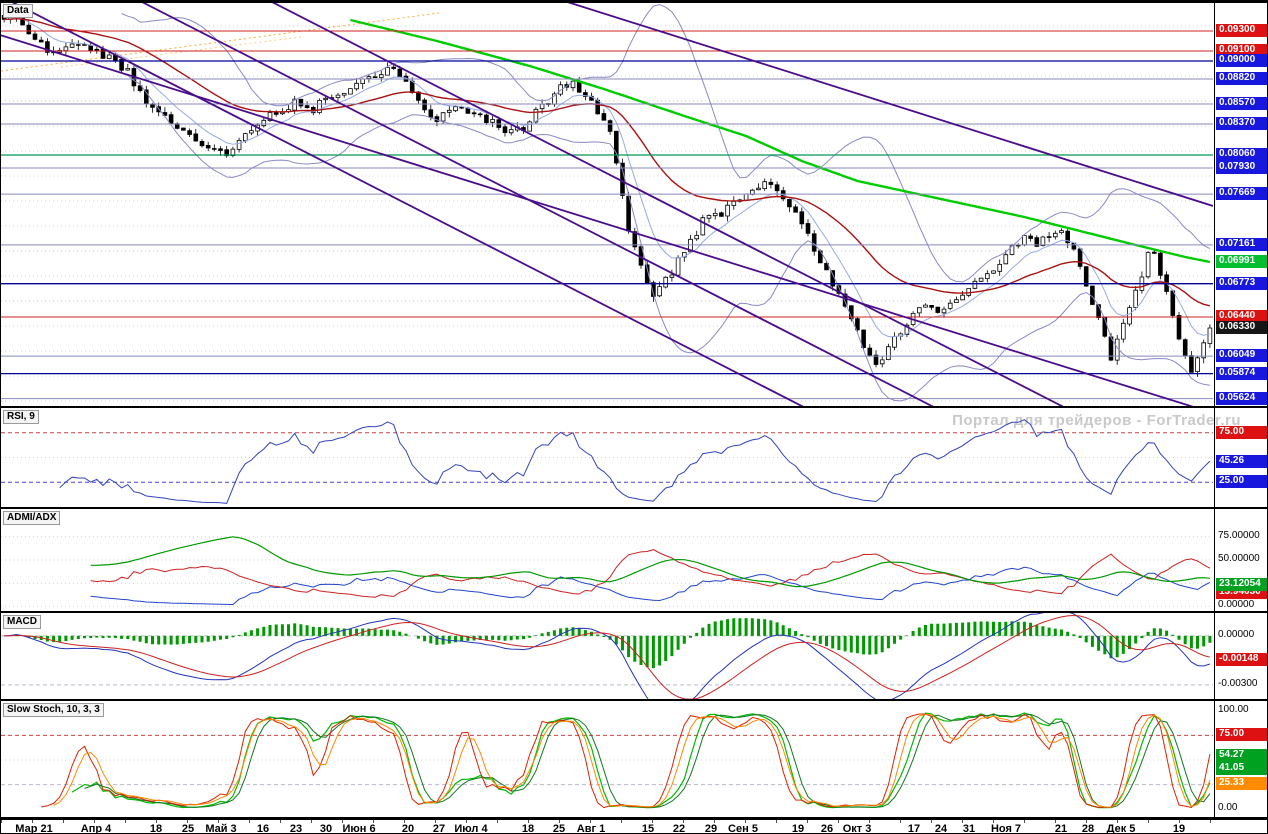 The height and width of the screenshot is (834, 1268). I want to click on scale-value-badge: 45.26, so click(1241, 462).